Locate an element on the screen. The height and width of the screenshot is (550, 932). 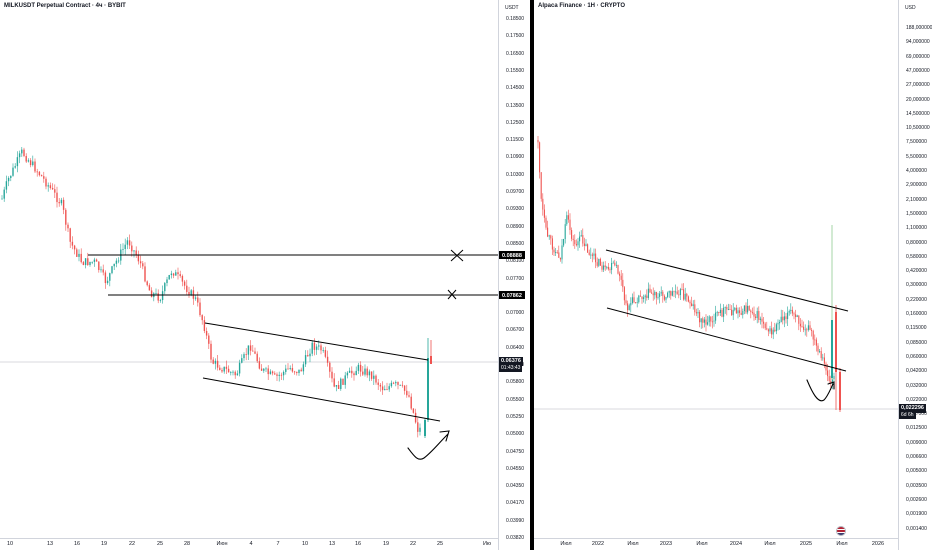
us-flag-icon is located at coordinates (841, 531).